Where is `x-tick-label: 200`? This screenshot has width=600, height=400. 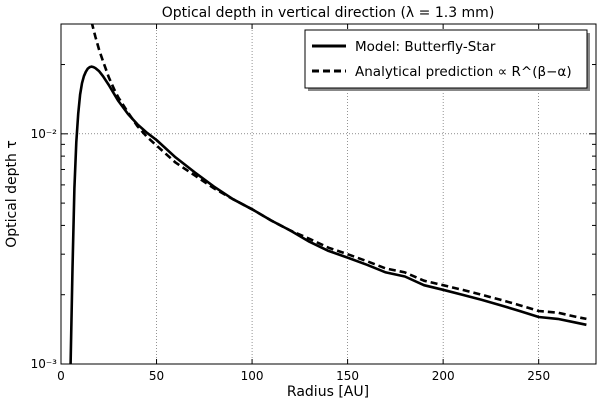 x-tick-label: 200 is located at coordinates (443, 376).